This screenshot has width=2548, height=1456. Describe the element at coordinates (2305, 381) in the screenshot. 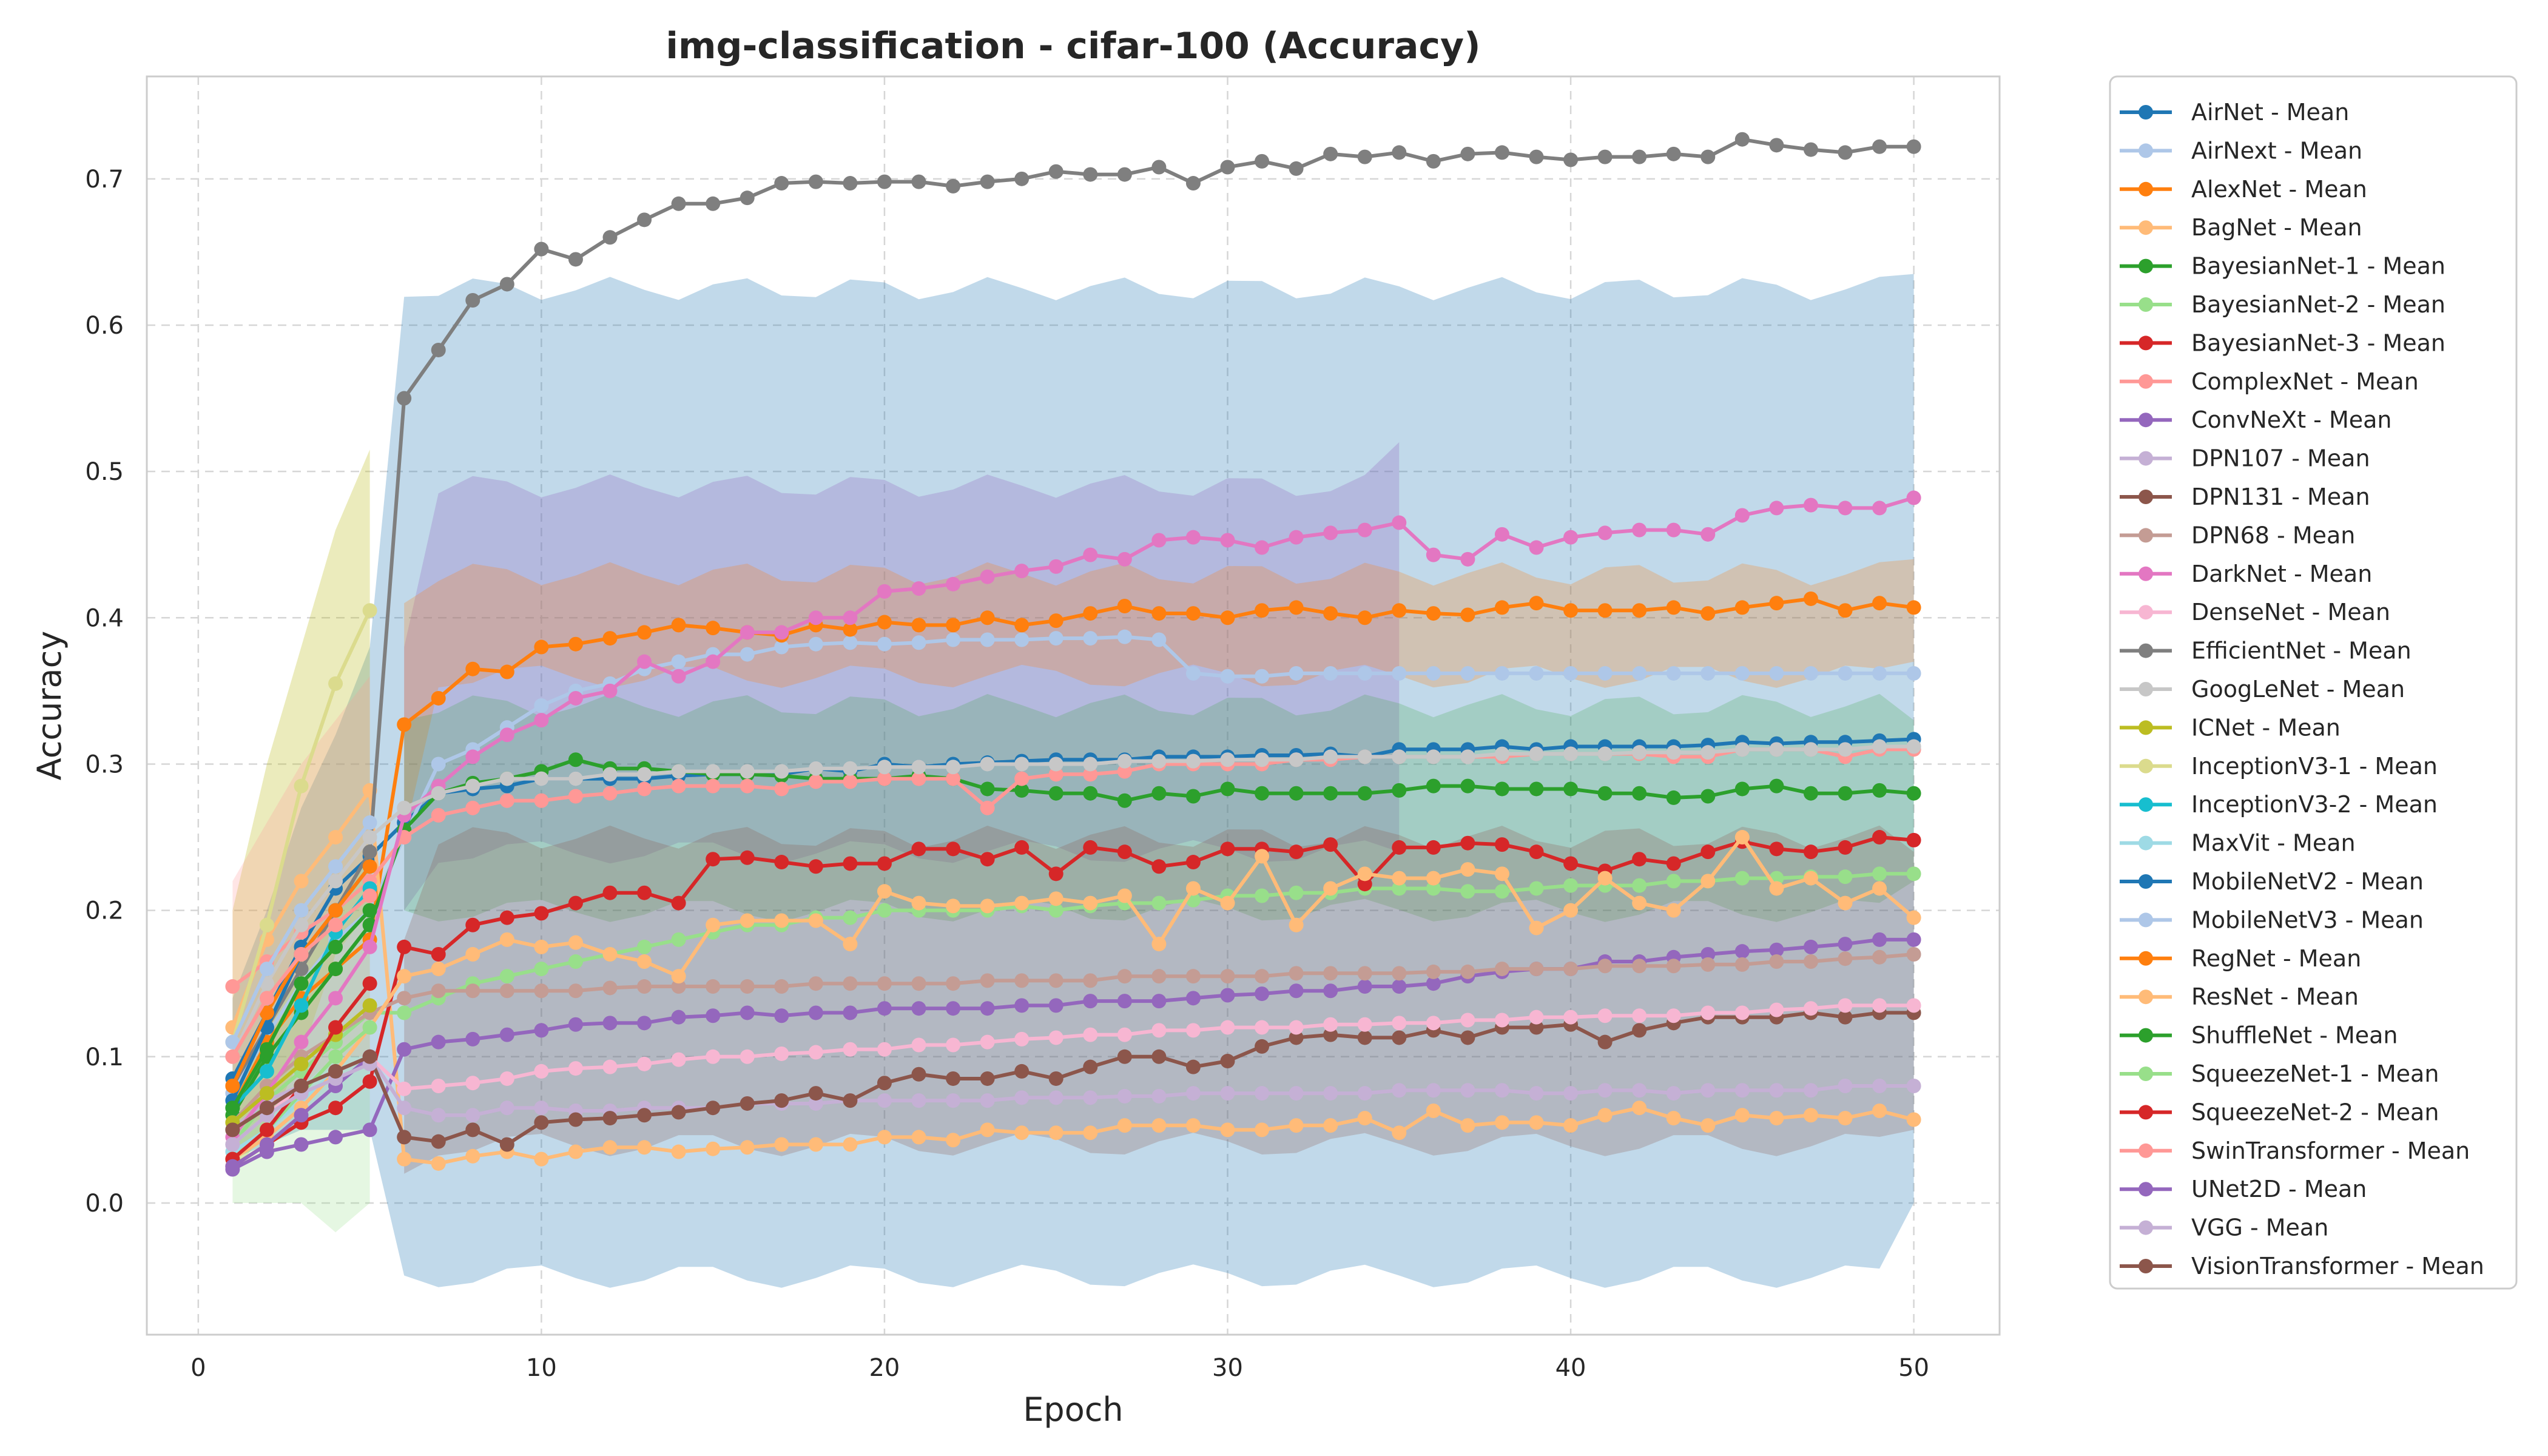

I see `legend-label: ComplexNet - Mean` at that location.